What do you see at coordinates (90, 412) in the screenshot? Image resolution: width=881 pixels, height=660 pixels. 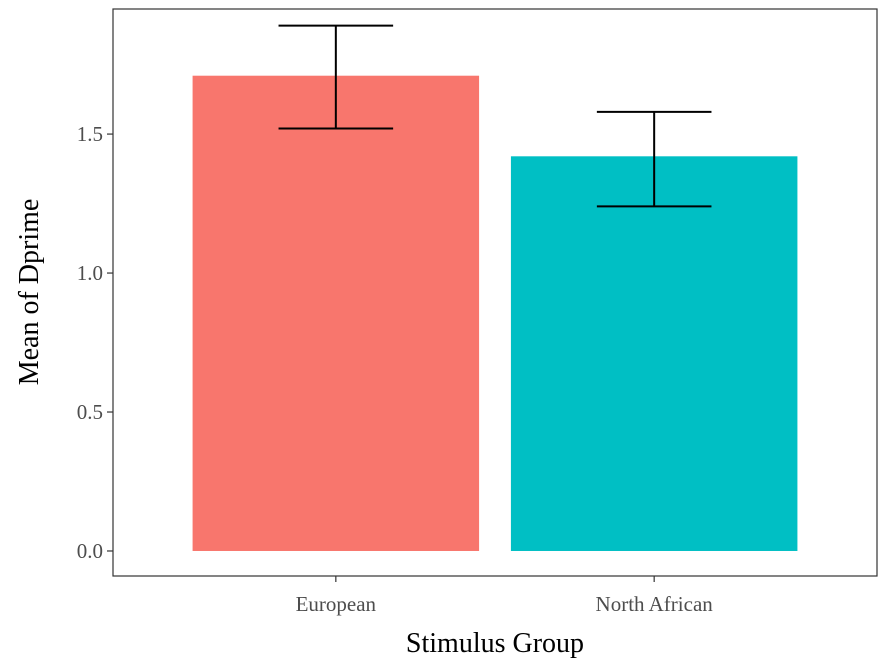 I see `y-tick-label: 0.5` at bounding box center [90, 412].